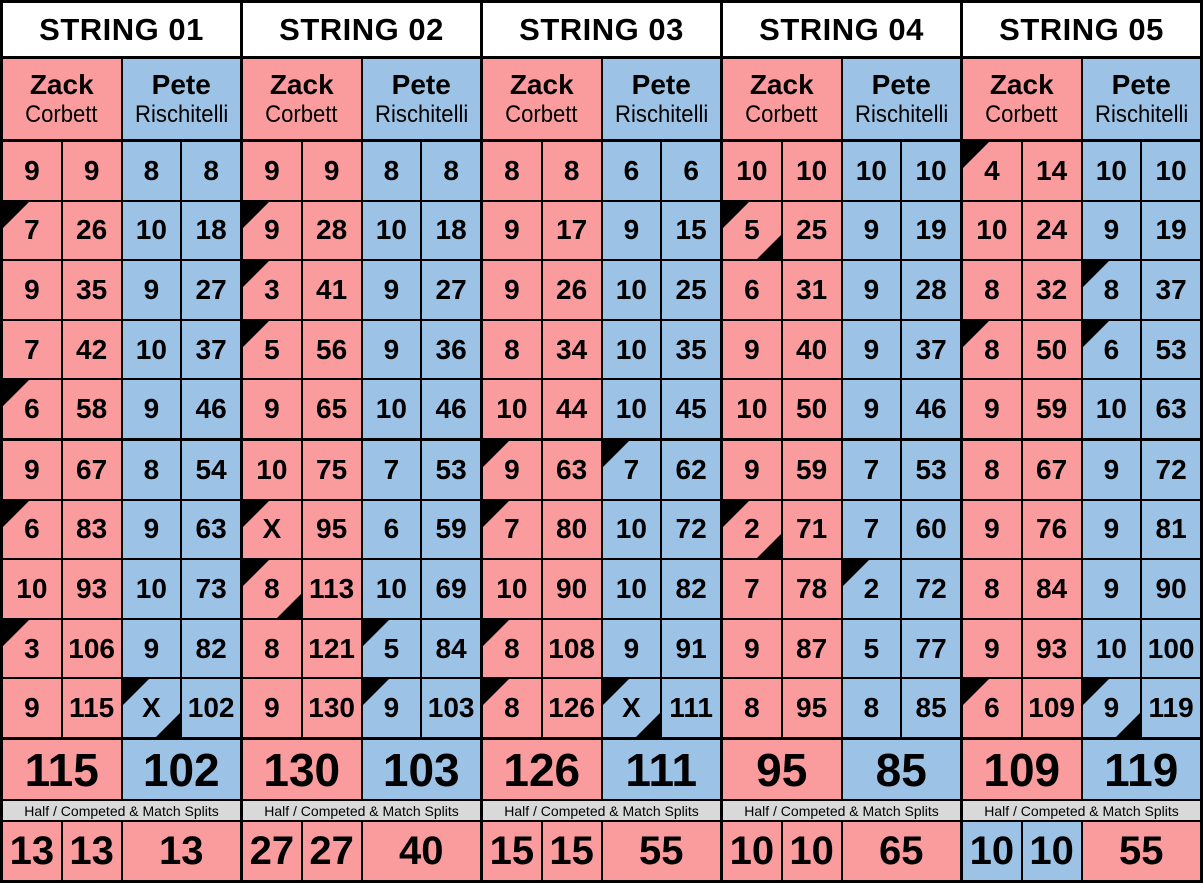 This screenshot has height=883, width=1203. What do you see at coordinates (181, 851) in the screenshot?
I see `match-split-value-cell: 13` at bounding box center [181, 851].